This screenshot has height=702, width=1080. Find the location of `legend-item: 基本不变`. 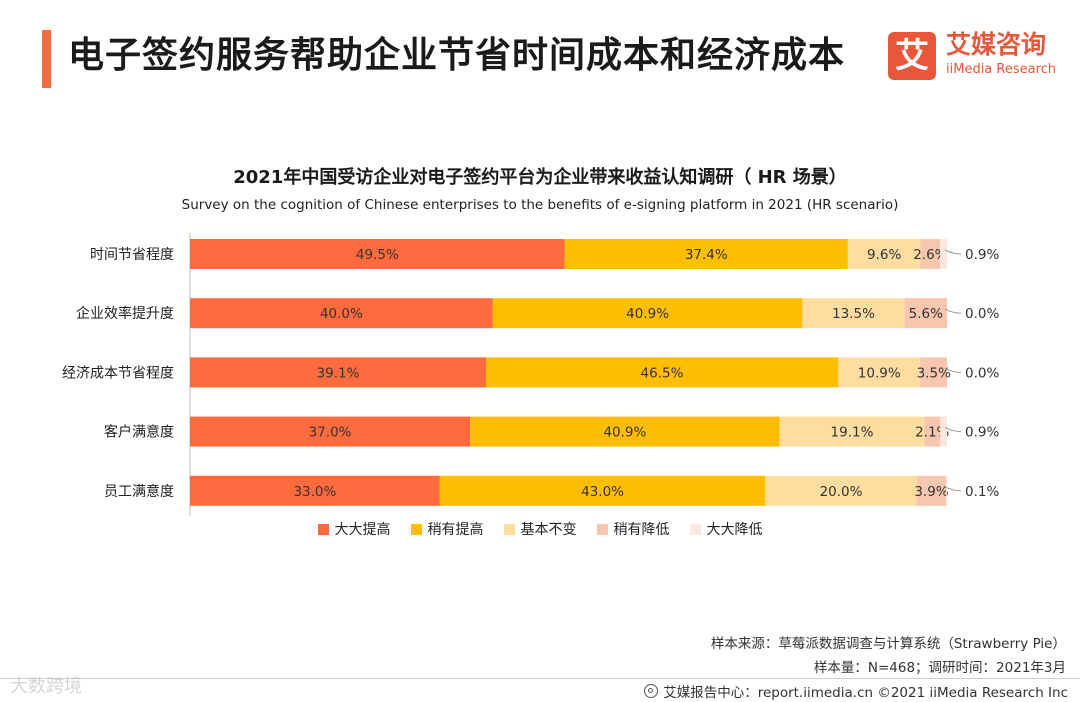

legend-item: 基本不变 is located at coordinates (540, 529).